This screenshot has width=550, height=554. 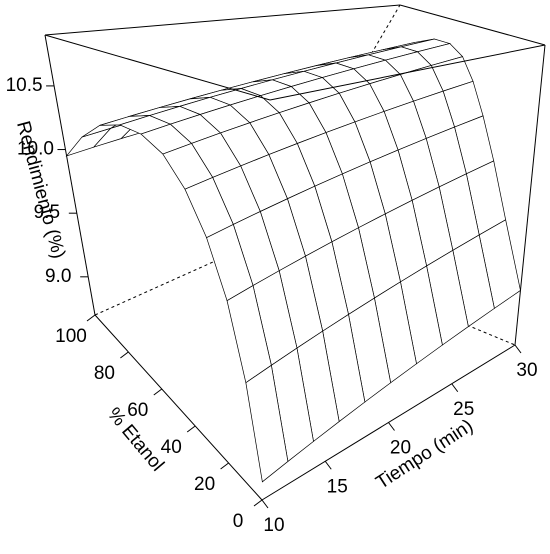 I want to click on y-tick-label: 0, so click(x=238, y=521).